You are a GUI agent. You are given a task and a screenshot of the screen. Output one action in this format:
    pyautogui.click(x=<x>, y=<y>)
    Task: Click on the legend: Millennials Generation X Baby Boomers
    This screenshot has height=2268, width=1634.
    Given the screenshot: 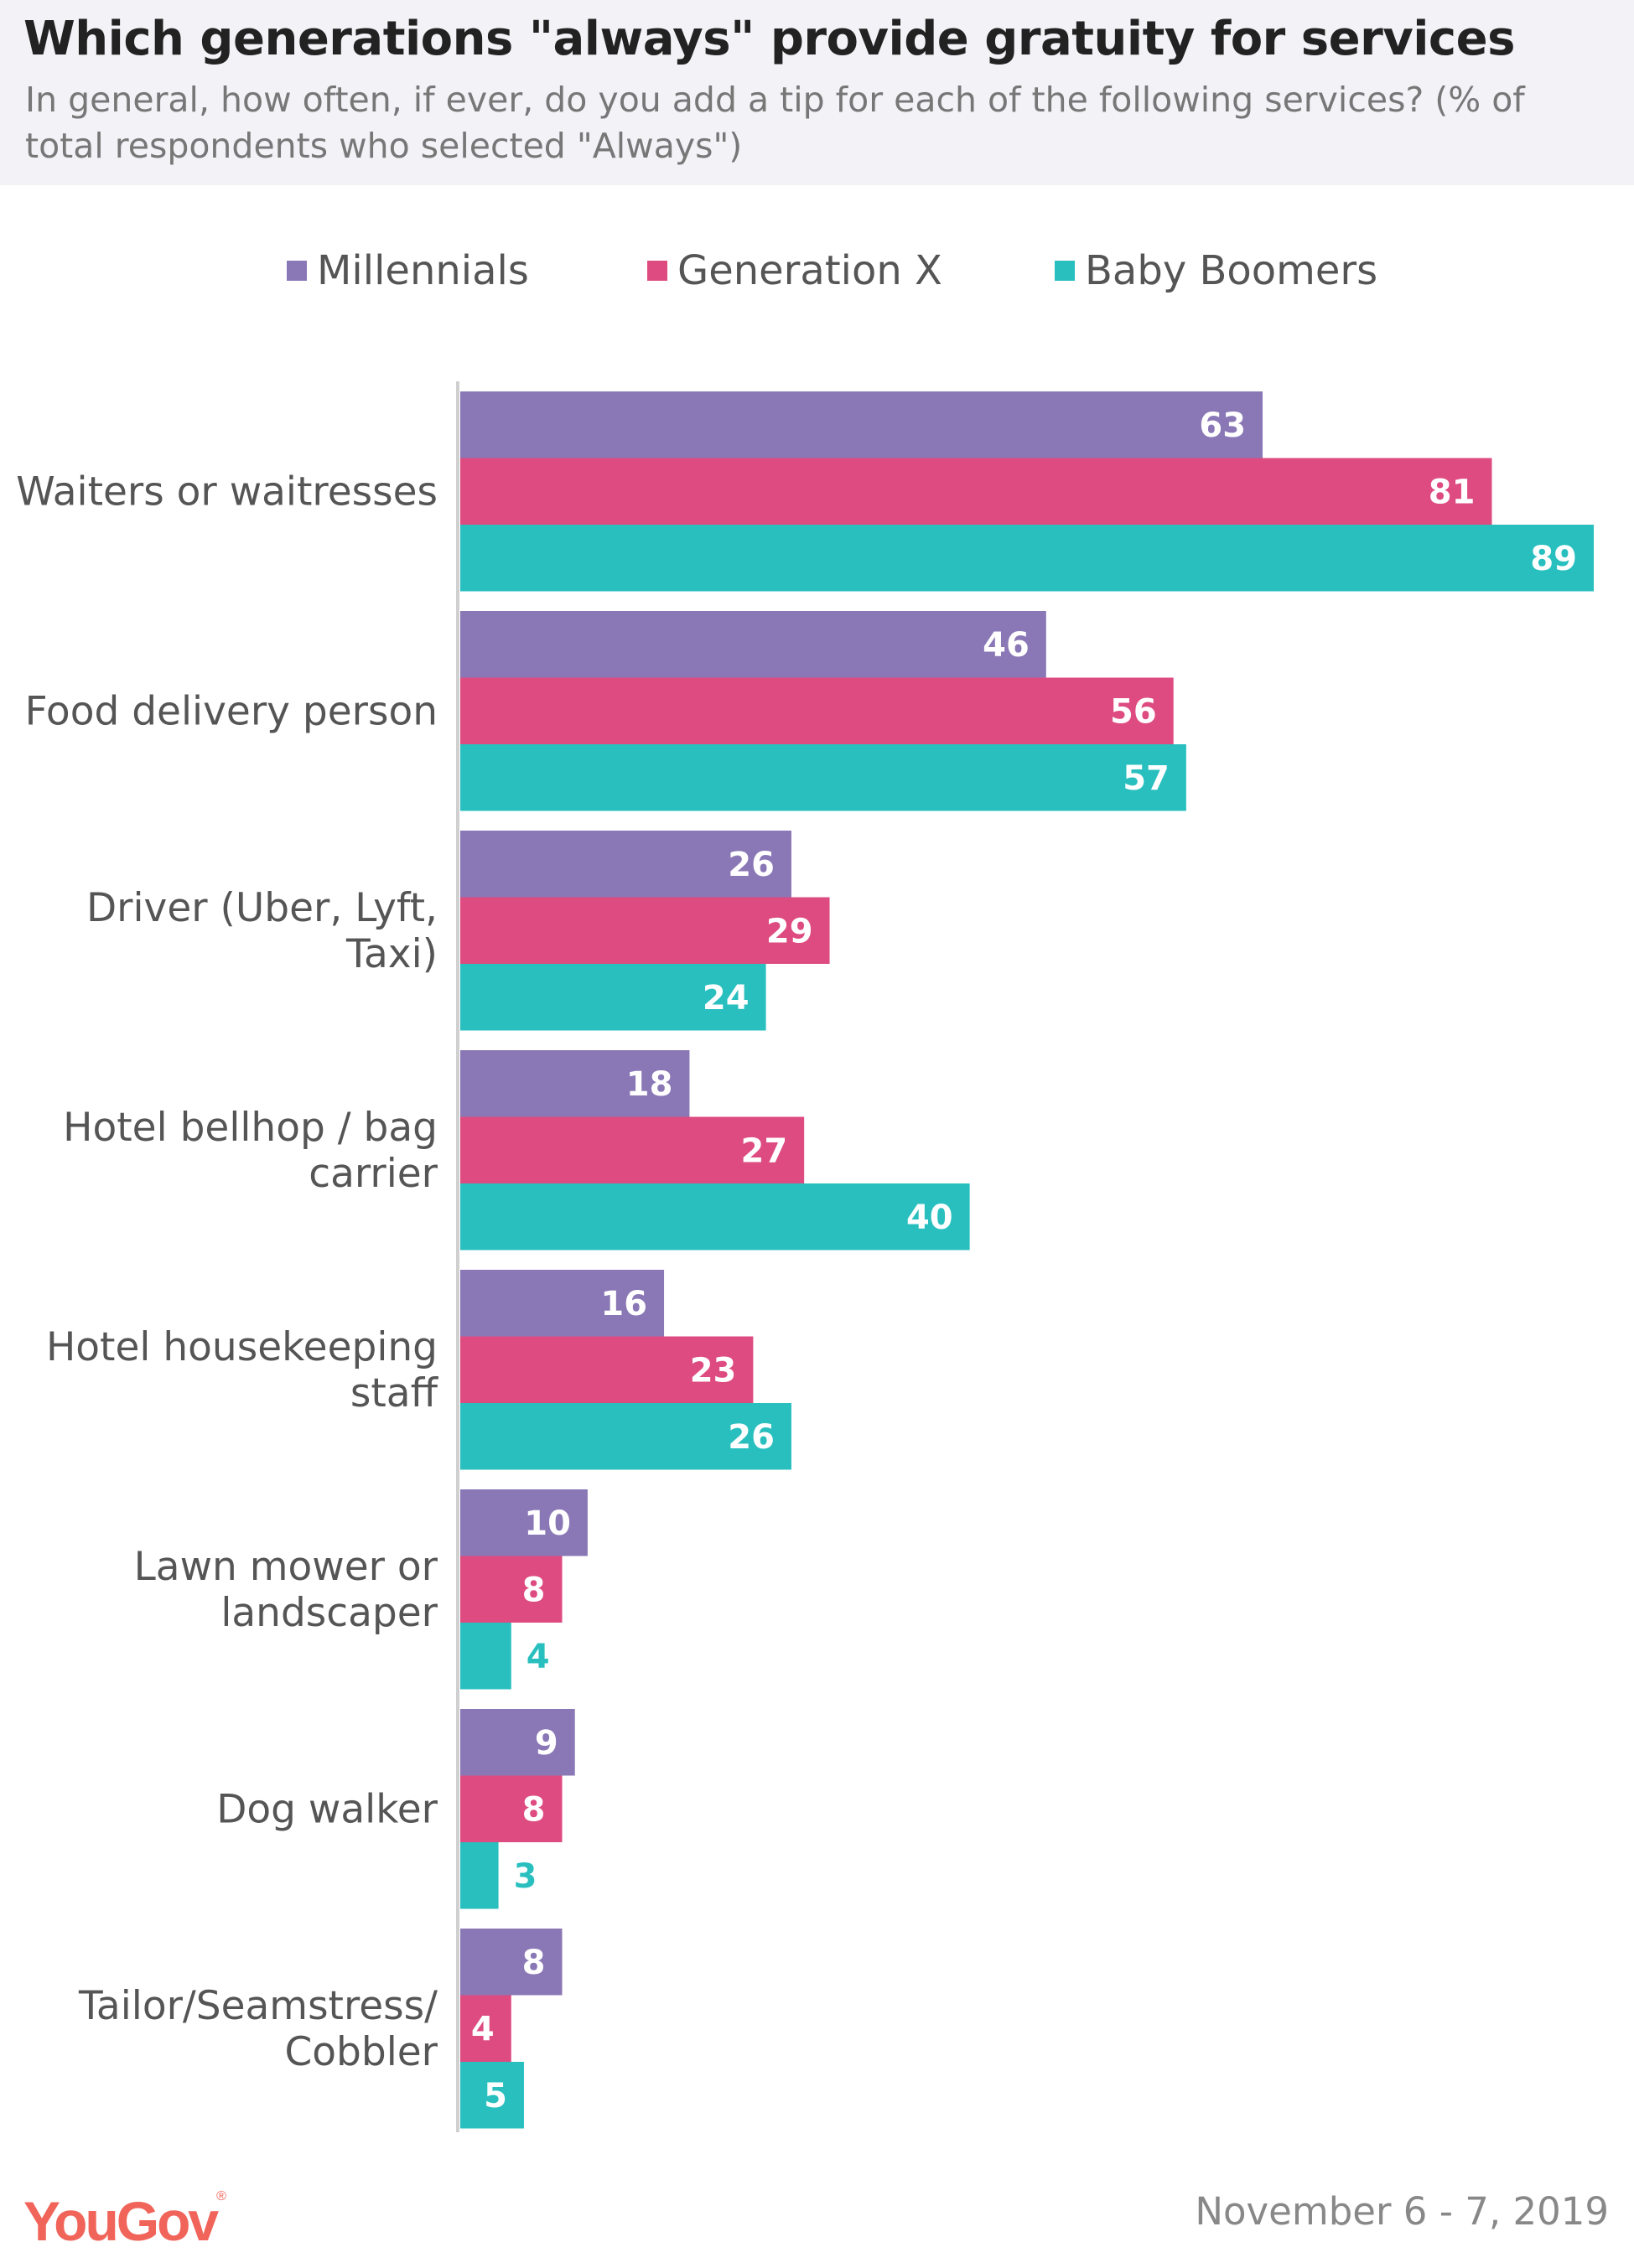 What is the action you would take?
    pyautogui.click(x=817, y=272)
    